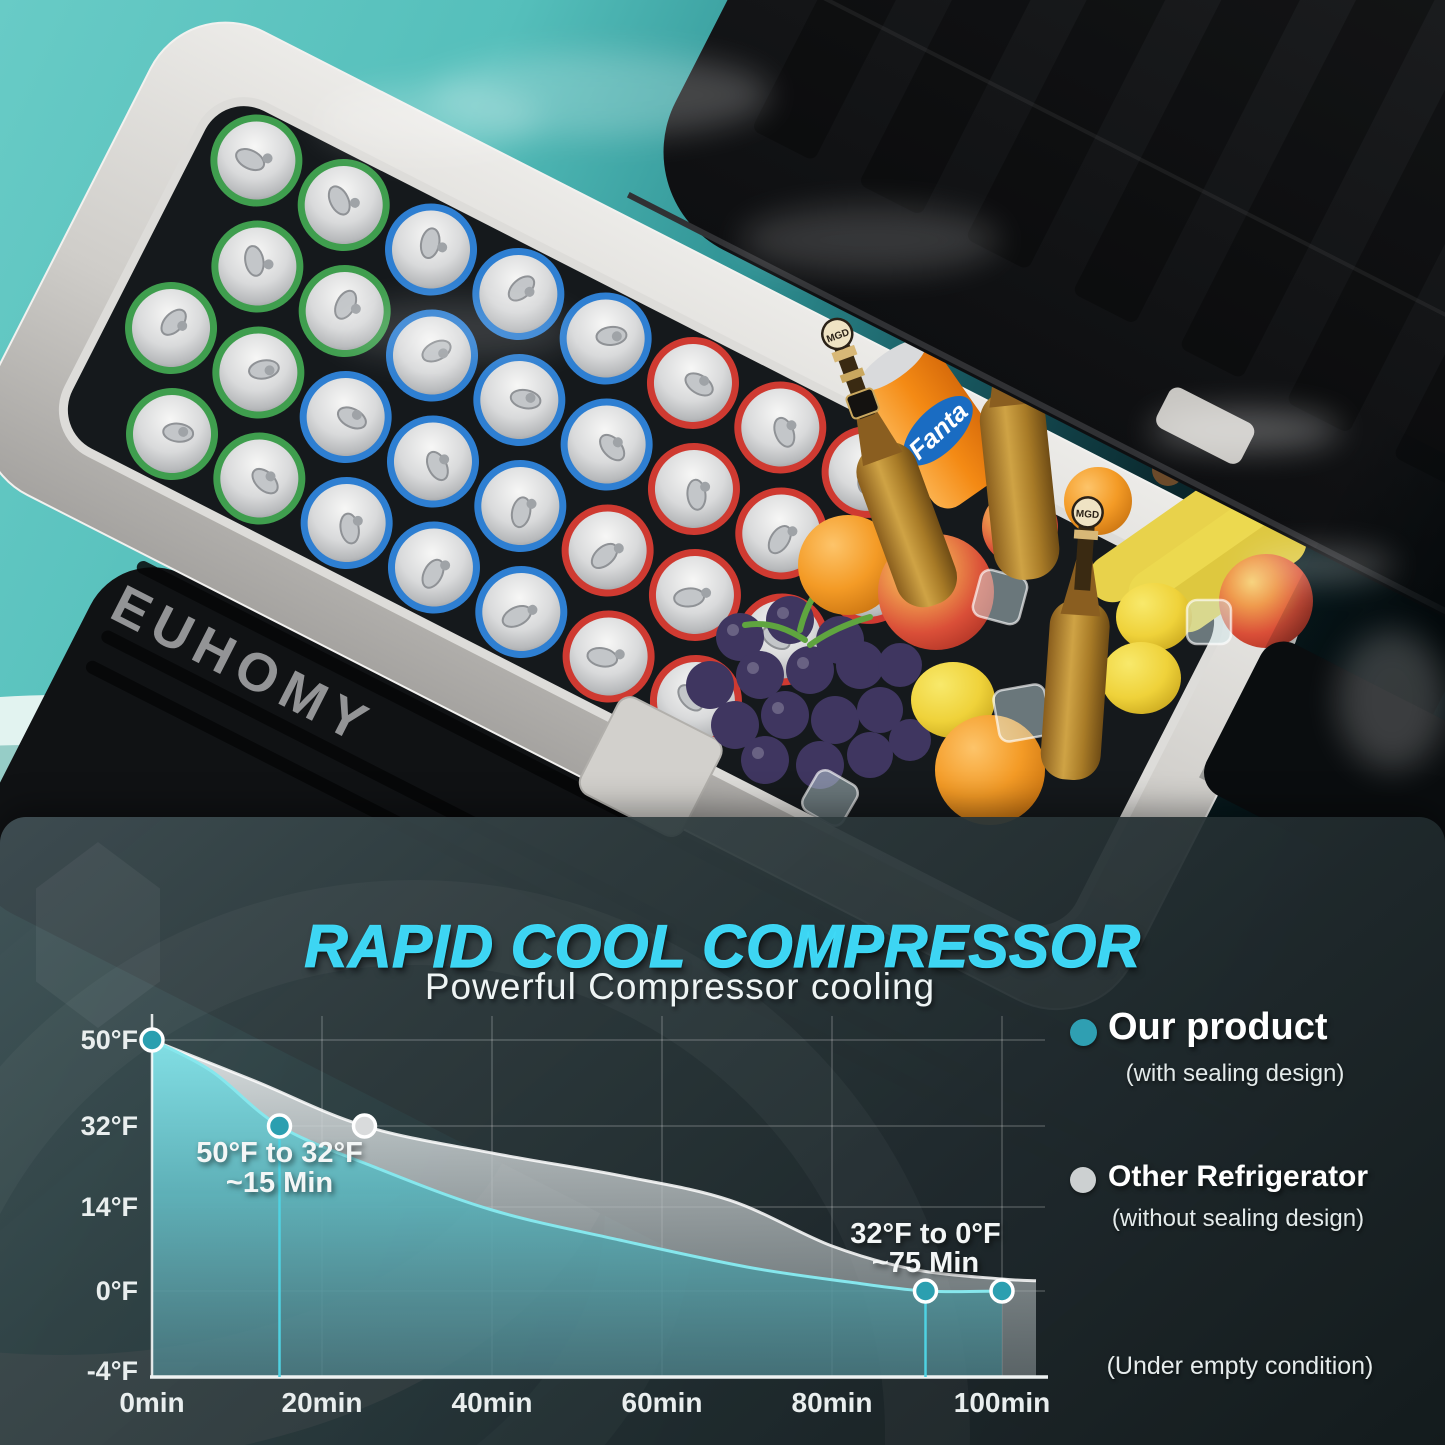  Describe the element at coordinates (832, 1402) in the screenshot. I see `x-tick-label: 80min` at that location.